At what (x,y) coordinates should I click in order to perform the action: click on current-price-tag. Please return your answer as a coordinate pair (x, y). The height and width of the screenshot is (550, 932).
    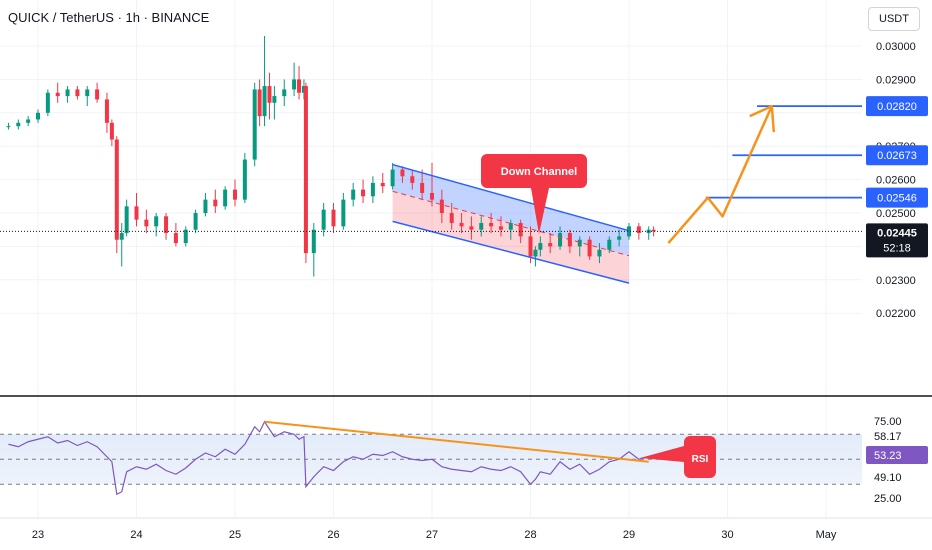
    Looking at the image, I should click on (897, 240).